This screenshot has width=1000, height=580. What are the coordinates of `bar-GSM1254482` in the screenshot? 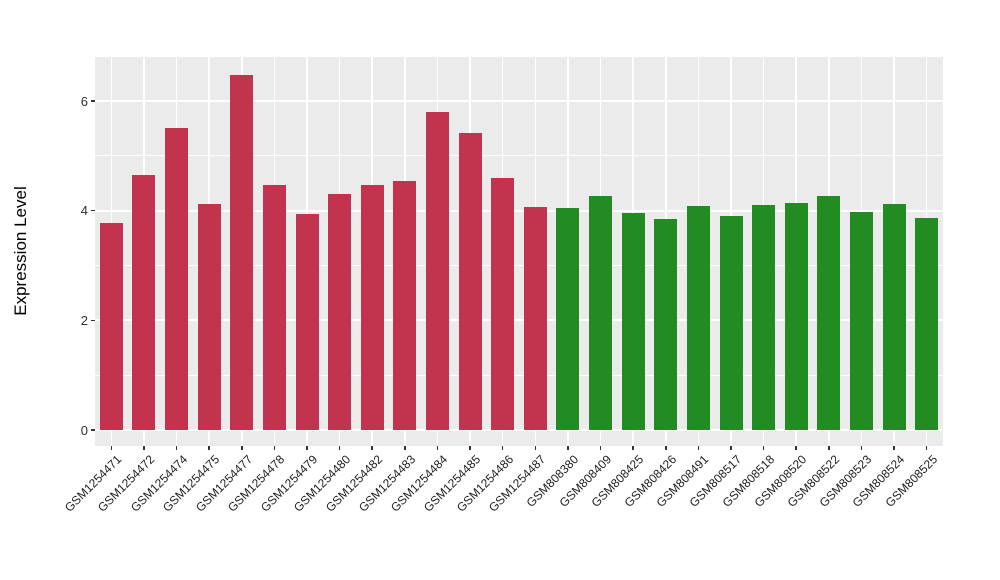 It's located at (372, 307).